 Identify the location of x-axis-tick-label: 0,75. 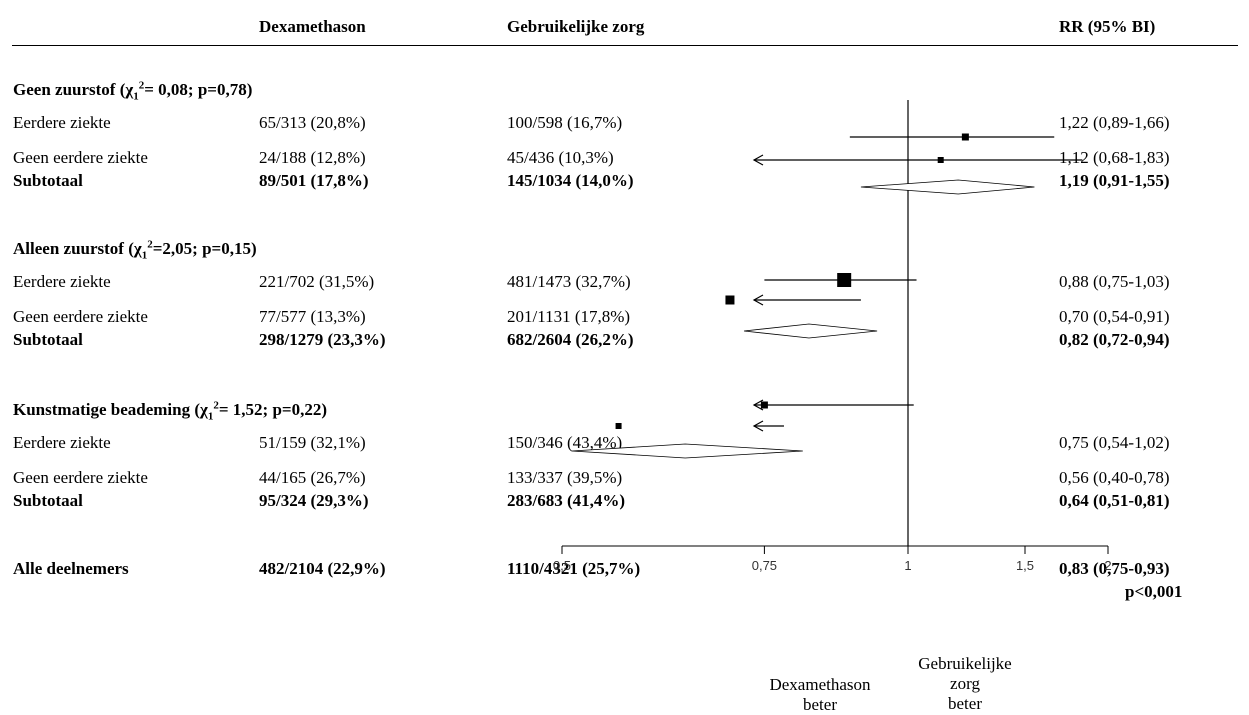
(764, 565).